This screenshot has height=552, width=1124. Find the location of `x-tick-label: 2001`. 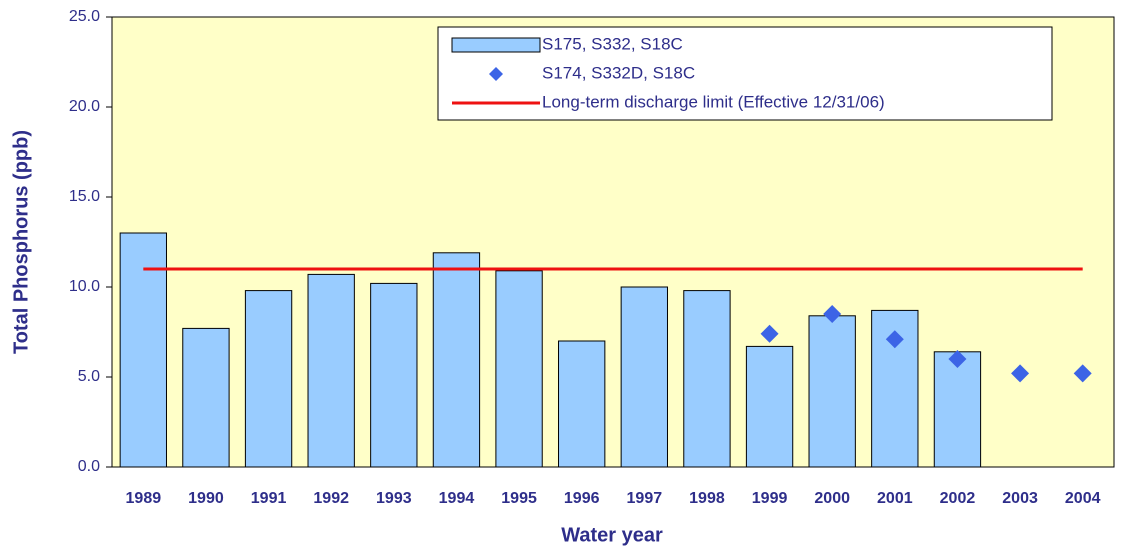

x-tick-label: 2001 is located at coordinates (895, 498).